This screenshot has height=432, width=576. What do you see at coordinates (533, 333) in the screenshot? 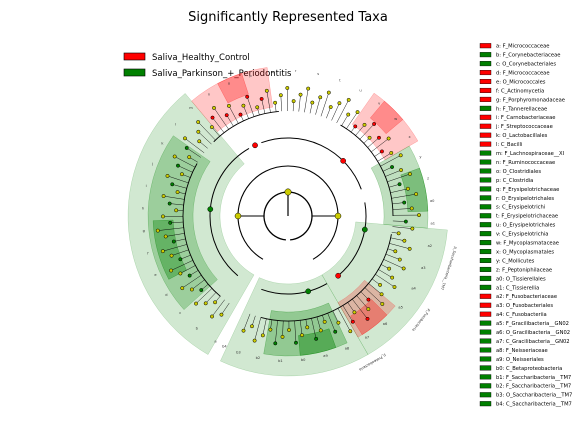
I see `taxa-key-label: a6: O_Gracilibacteria__GN02` at bounding box center [533, 333].